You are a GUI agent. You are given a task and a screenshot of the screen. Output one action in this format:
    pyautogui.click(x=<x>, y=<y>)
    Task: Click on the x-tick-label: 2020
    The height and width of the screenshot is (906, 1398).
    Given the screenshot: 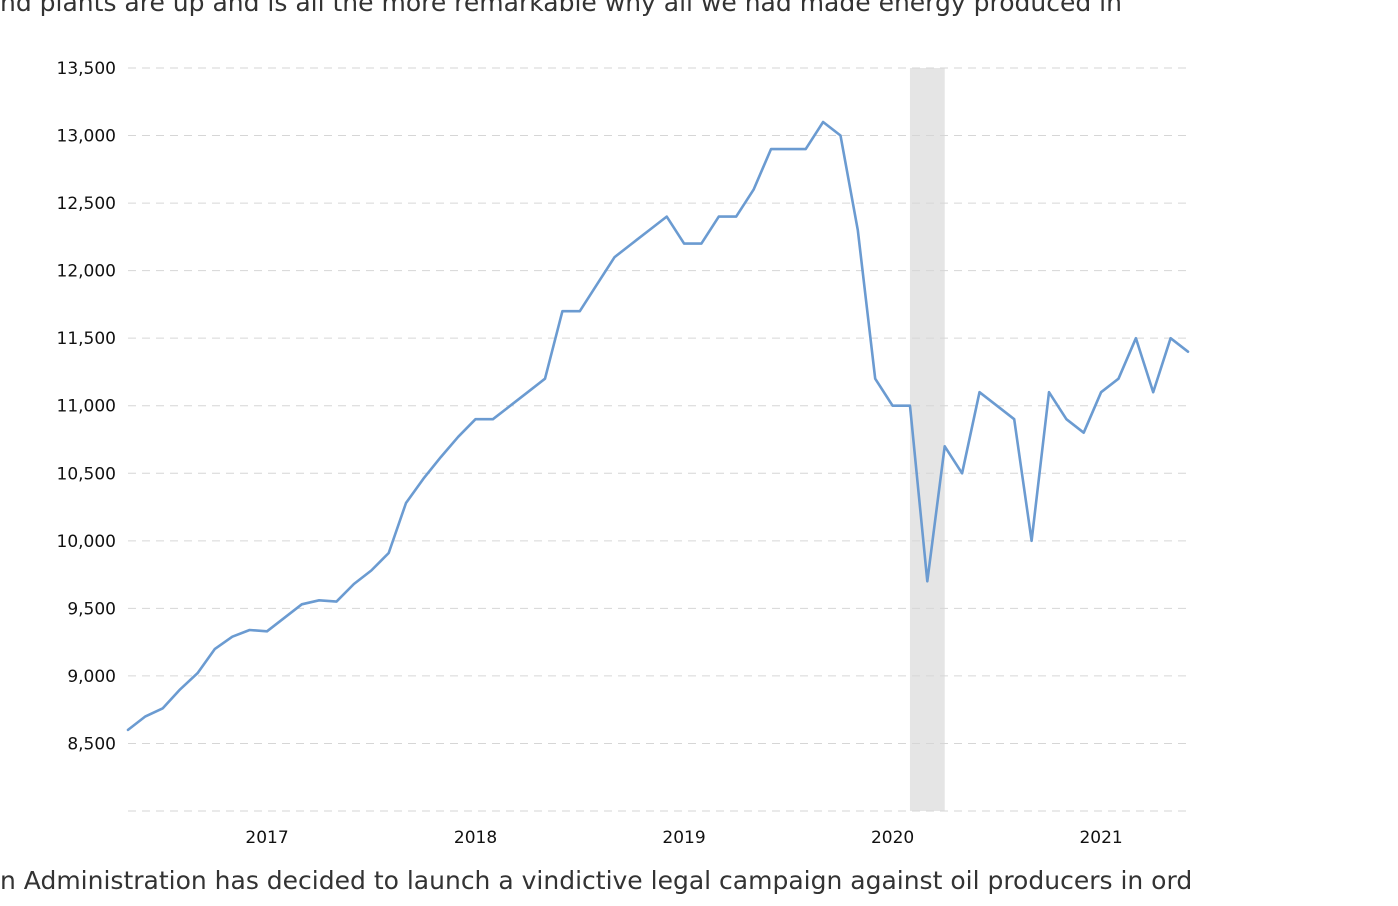 What is the action you would take?
    pyautogui.click(x=892, y=838)
    